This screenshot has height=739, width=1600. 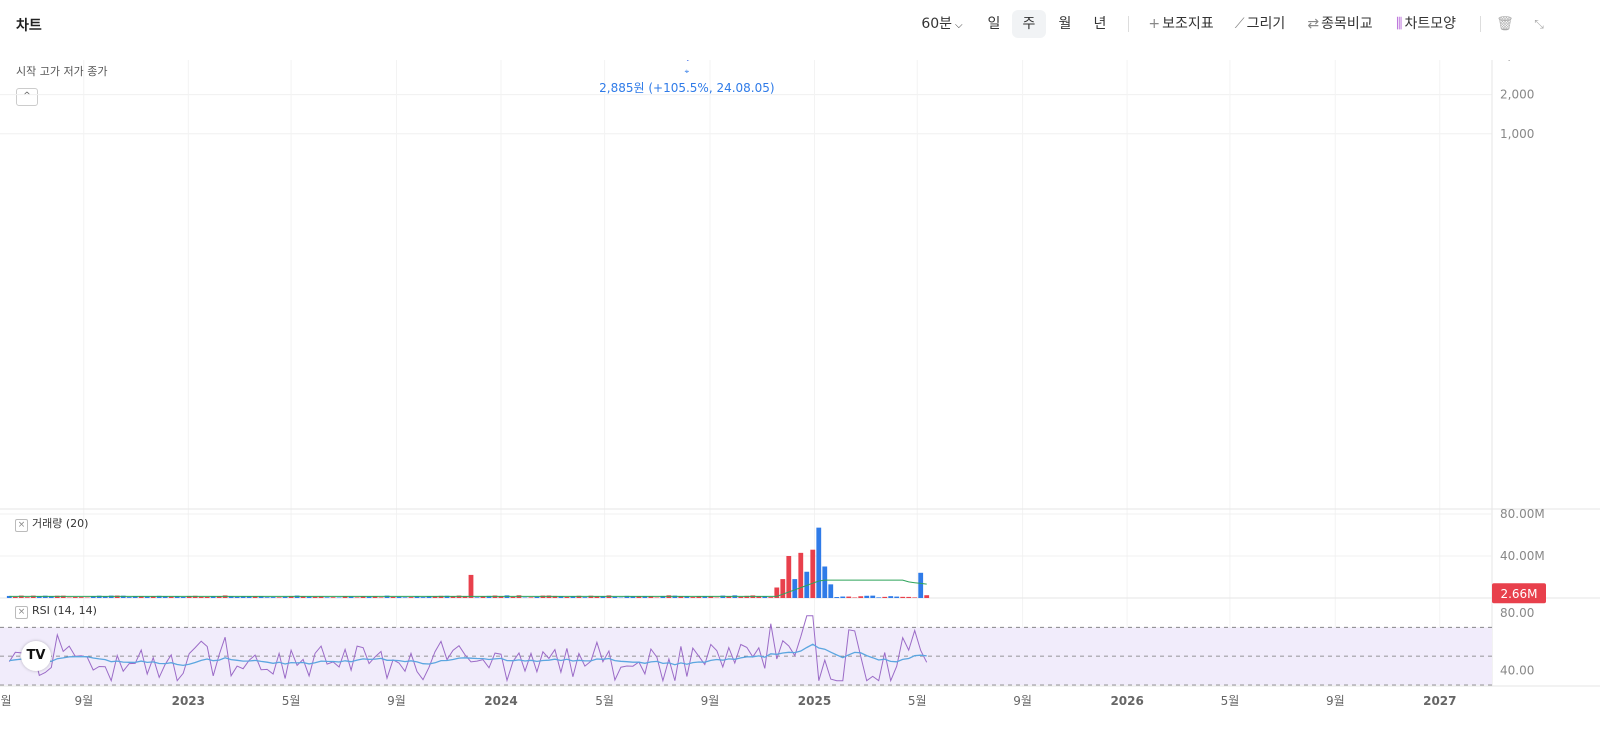 What do you see at coordinates (1539, 24) in the screenshot?
I see `collapse-icon: ⤡` at bounding box center [1539, 24].